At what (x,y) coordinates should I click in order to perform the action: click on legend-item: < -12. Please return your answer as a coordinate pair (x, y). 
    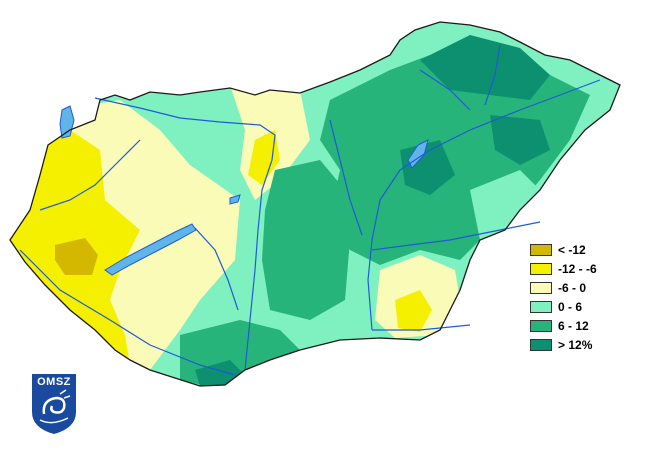
    Looking at the image, I should click on (585, 249).